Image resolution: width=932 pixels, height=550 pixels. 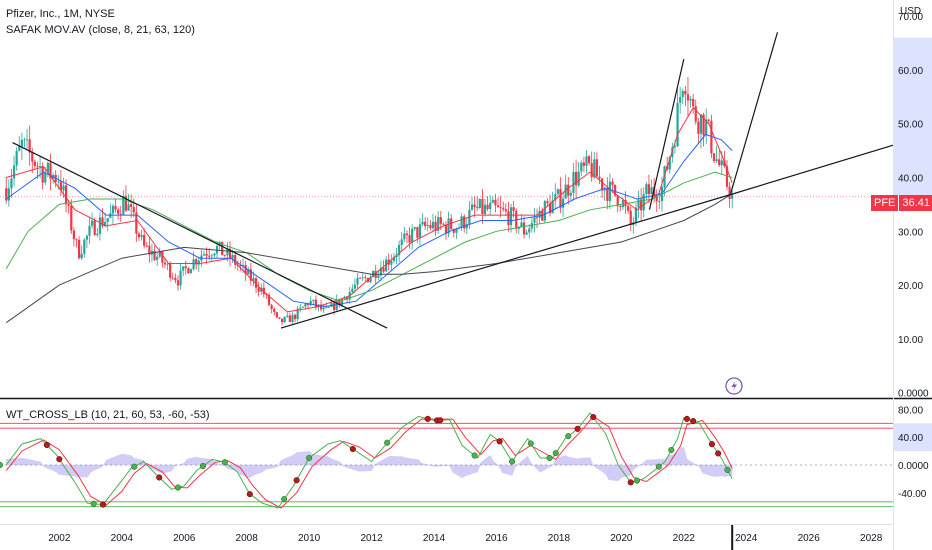 What do you see at coordinates (621, 538) in the screenshot?
I see `time-tick-label: 2020` at bounding box center [621, 538].